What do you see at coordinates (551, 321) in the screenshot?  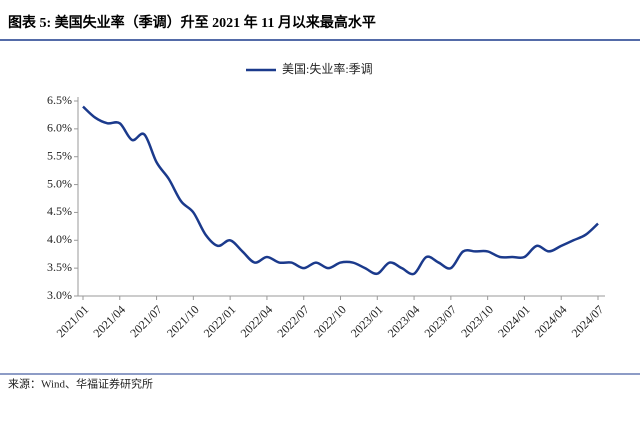 I see `x-tick-label: 2024/04` at bounding box center [551, 321].